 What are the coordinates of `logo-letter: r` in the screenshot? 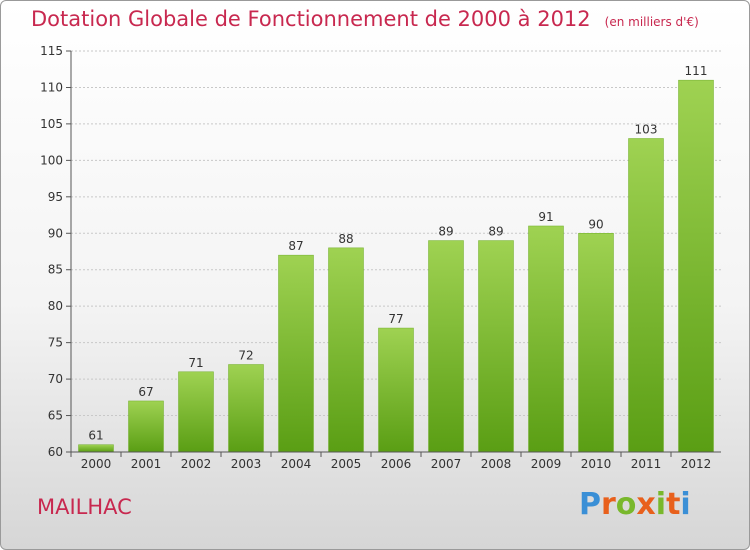 It's located at (608, 504).